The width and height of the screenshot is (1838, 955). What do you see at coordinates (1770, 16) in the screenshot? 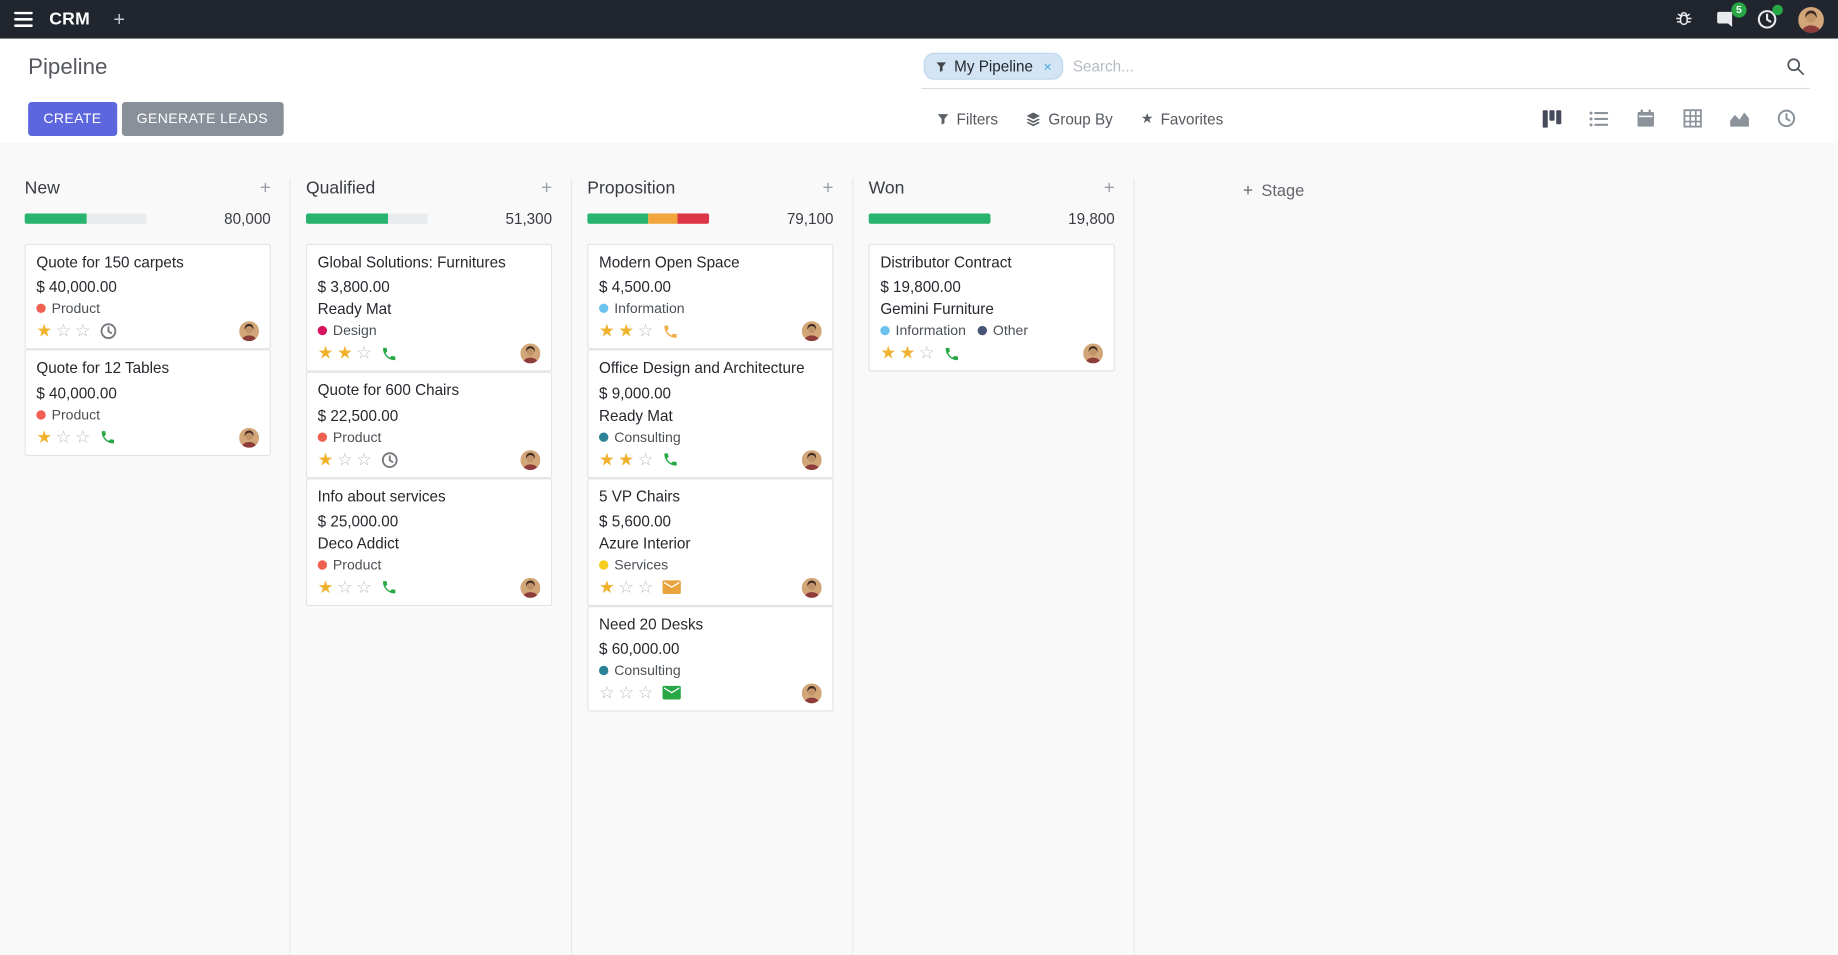
I see `activities-icon` at bounding box center [1770, 16].